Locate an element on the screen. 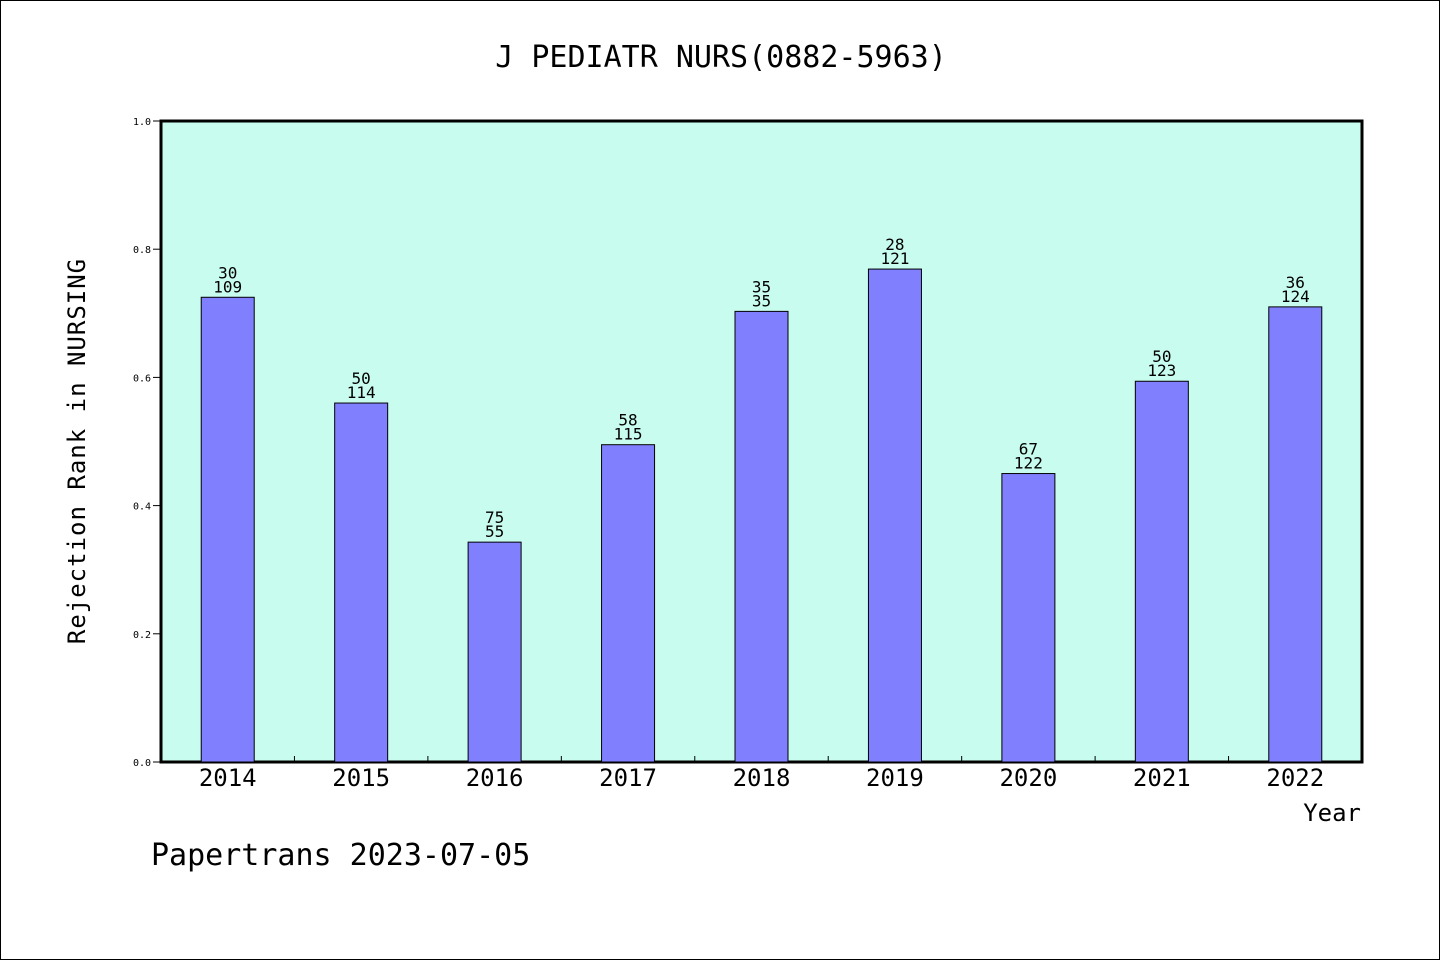  x-tick-label: 2019 is located at coordinates (895, 778).